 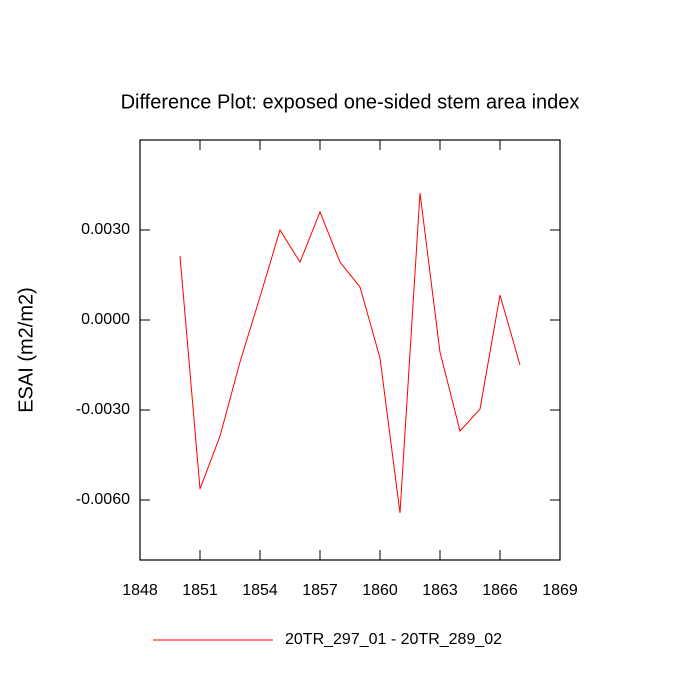 I want to click on x-tick-label: 1869, so click(x=560, y=590).